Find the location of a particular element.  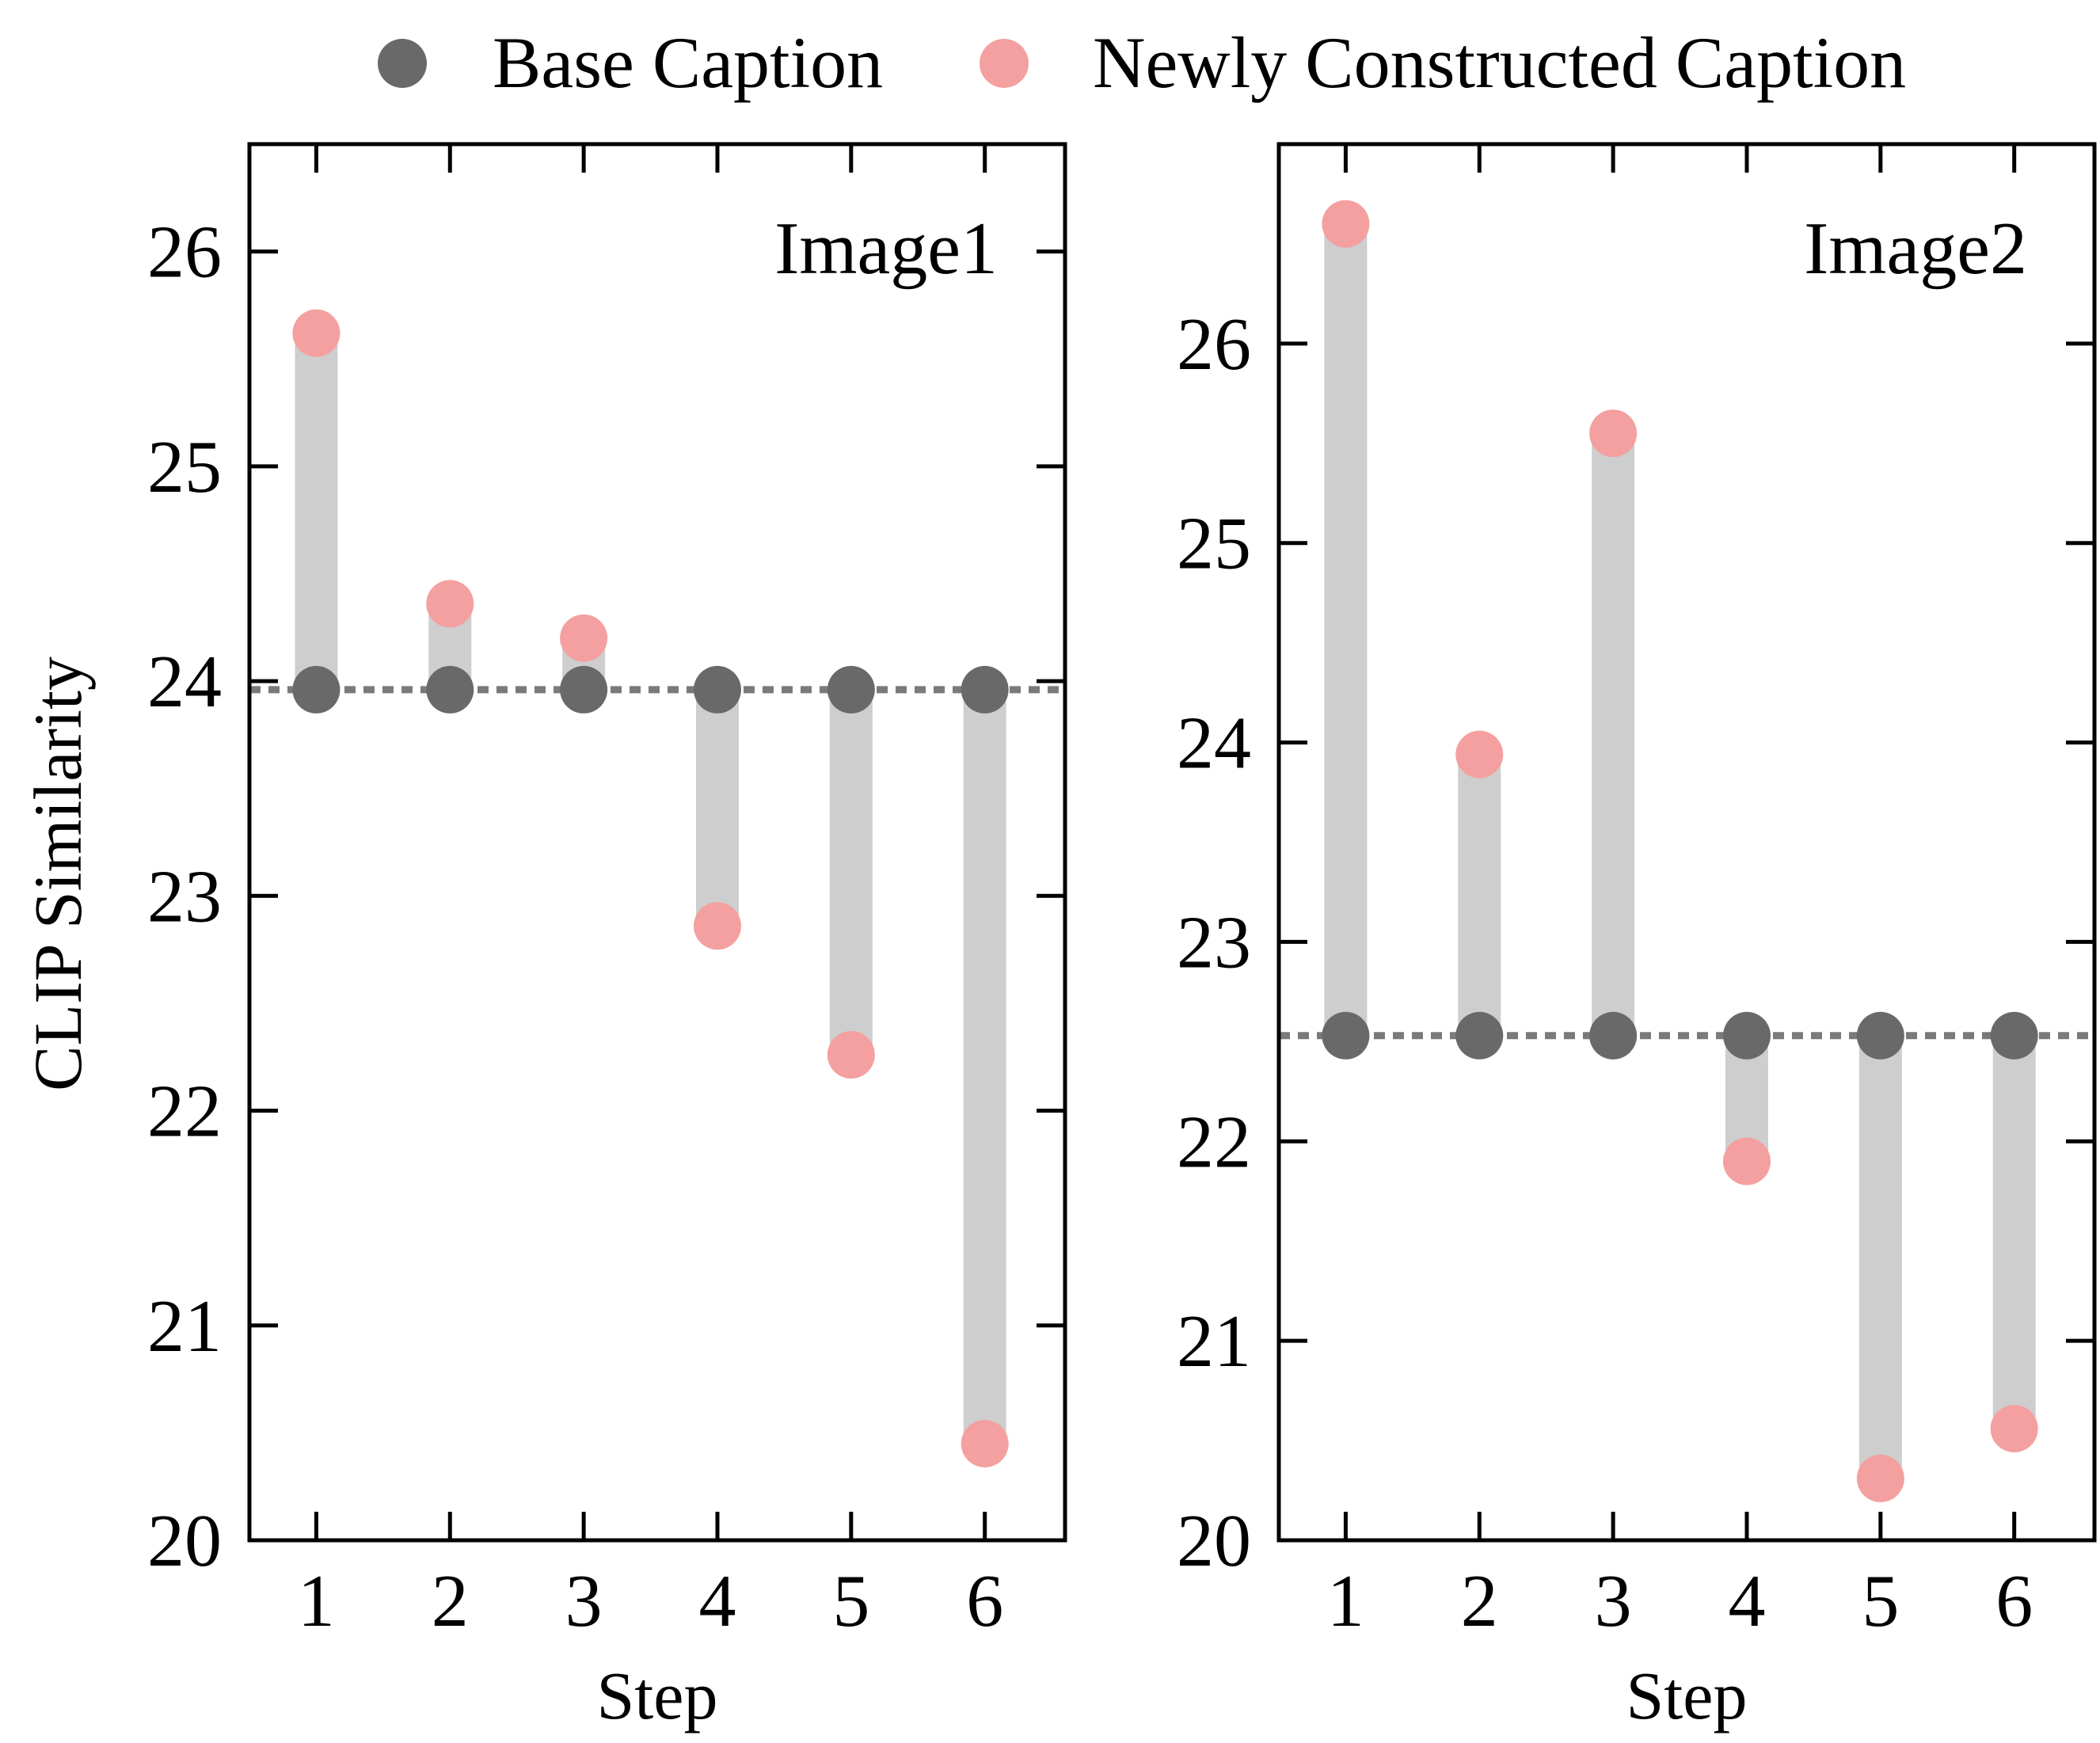

panel-title: Image1 is located at coordinates (886, 248).